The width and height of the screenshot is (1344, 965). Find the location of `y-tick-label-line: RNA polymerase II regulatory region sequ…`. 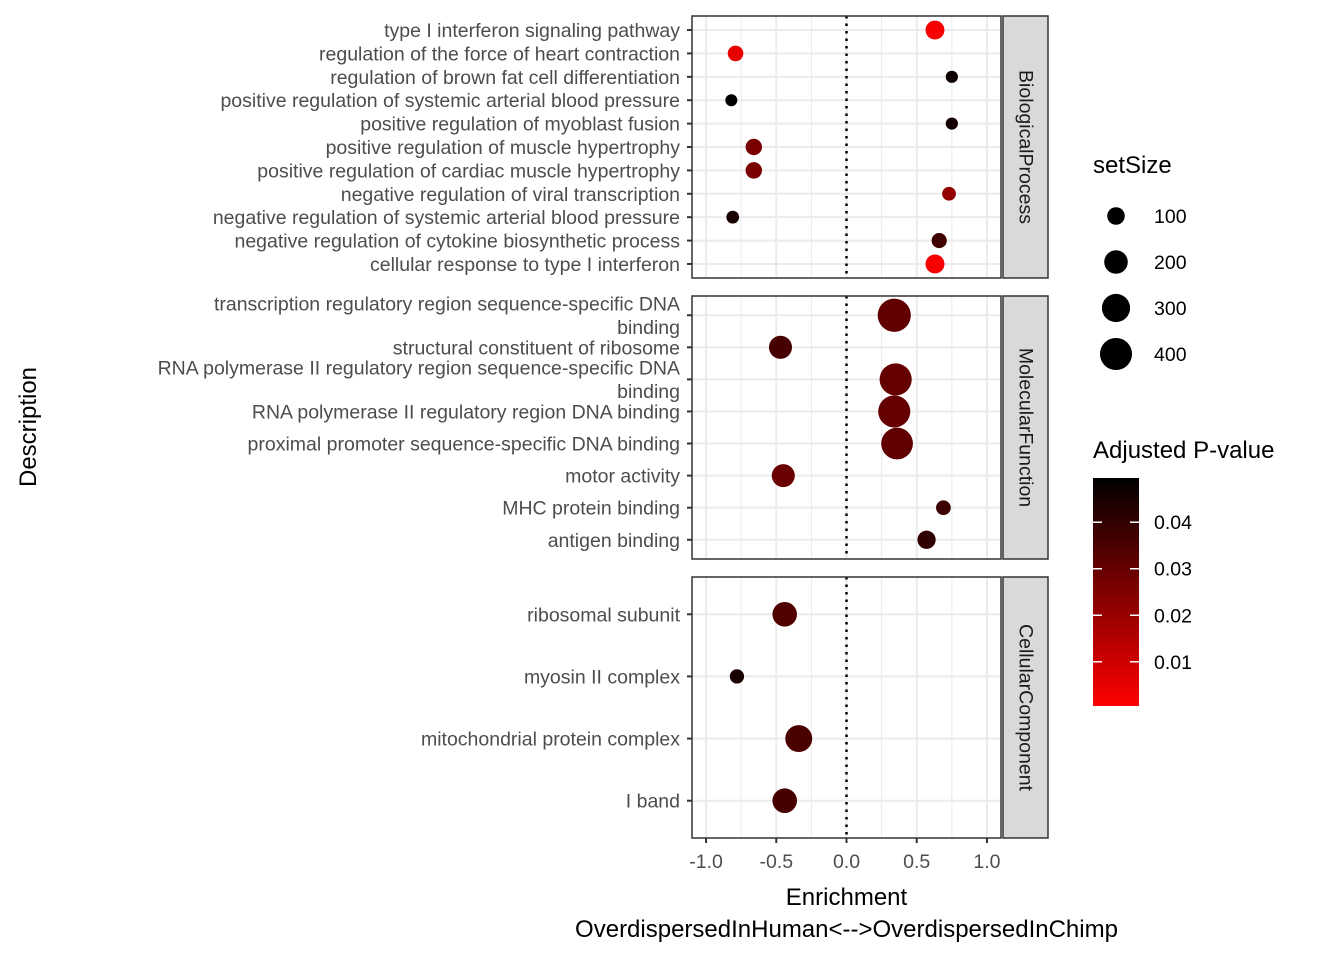

y-tick-label-line: RNA polymerase II regulatory region sequ… is located at coordinates (419, 369).